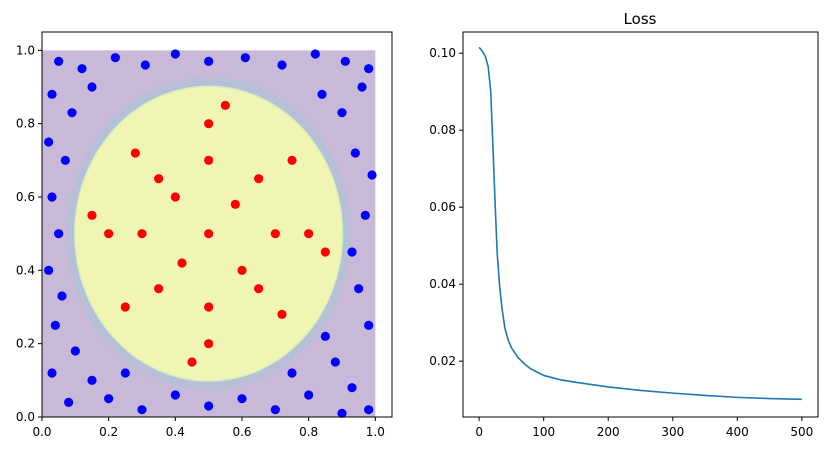  What do you see at coordinates (25, 344) in the screenshot?
I see `y-tick-label: 0.2` at bounding box center [25, 344].